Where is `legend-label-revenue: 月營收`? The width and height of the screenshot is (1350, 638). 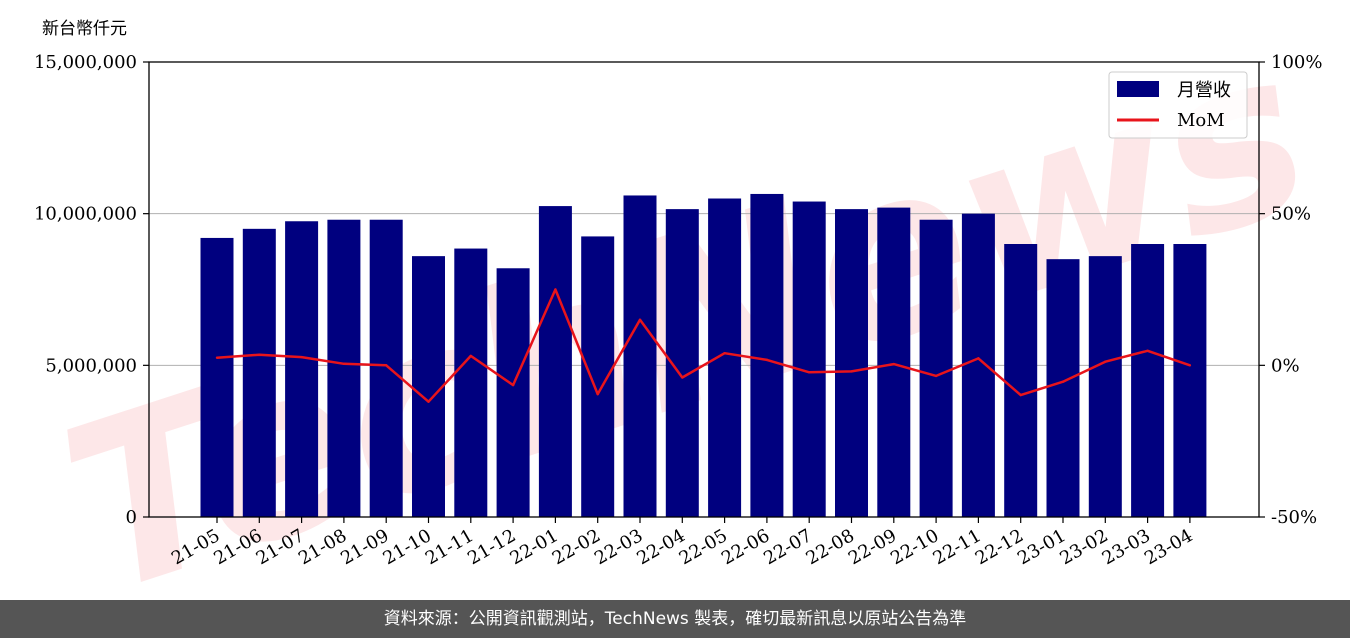 legend-label-revenue: 月營收 is located at coordinates (1204, 90).